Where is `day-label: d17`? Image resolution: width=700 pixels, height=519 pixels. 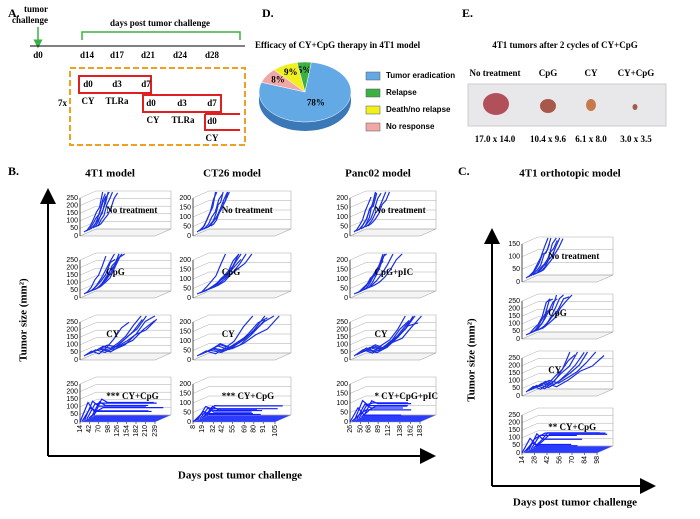 day-label: d17 is located at coordinates (117, 55).